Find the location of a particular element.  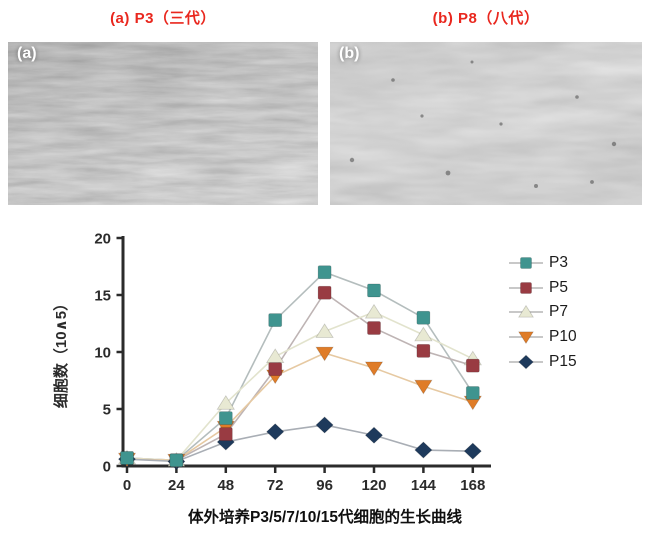

legend-label: P10 is located at coordinates (563, 337).